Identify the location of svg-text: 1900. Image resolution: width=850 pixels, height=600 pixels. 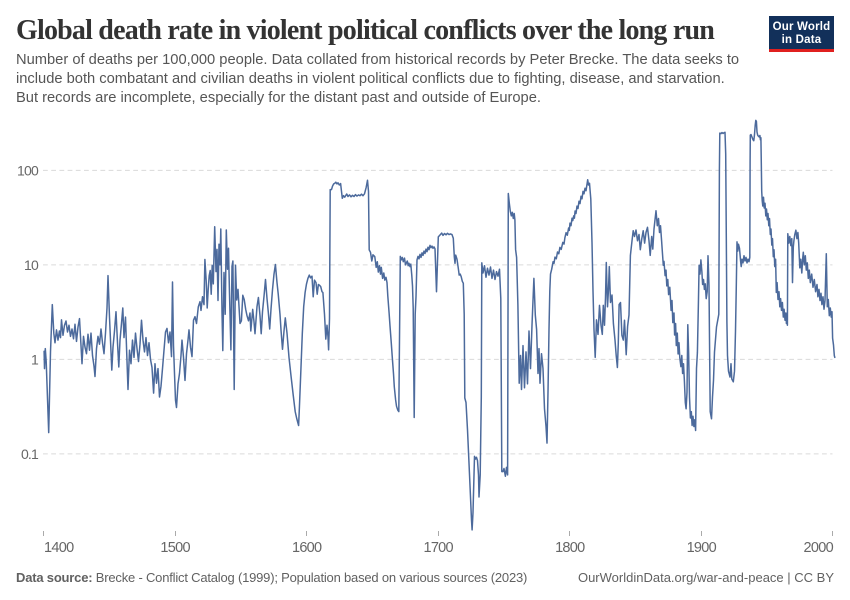
(702, 548).